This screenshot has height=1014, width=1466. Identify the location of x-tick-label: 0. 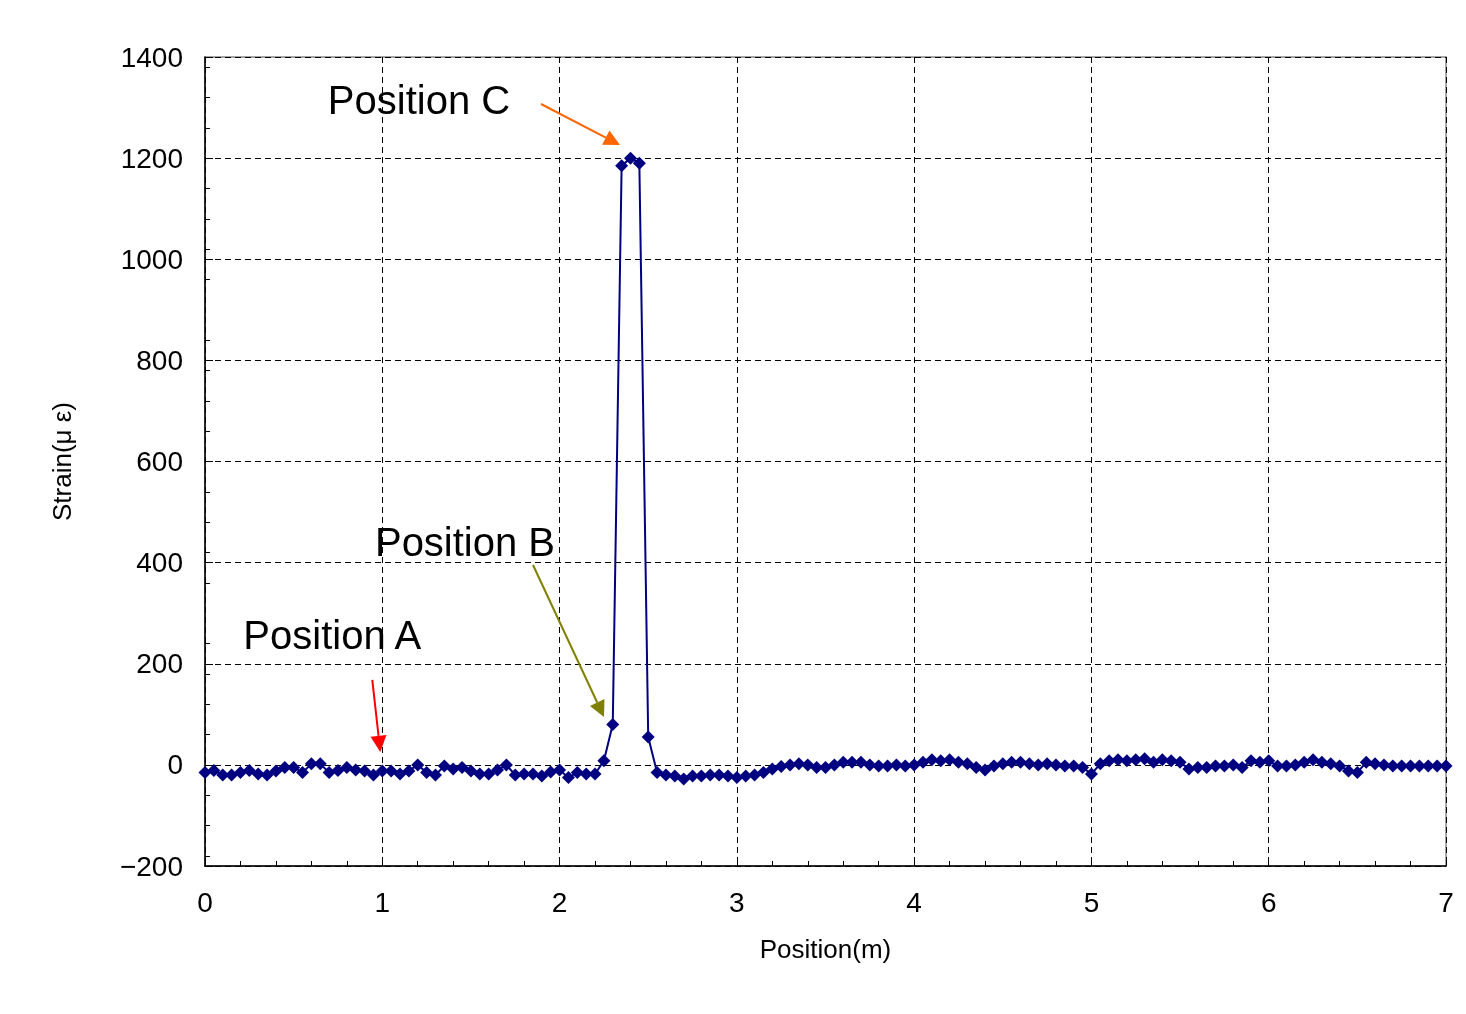
(205, 902).